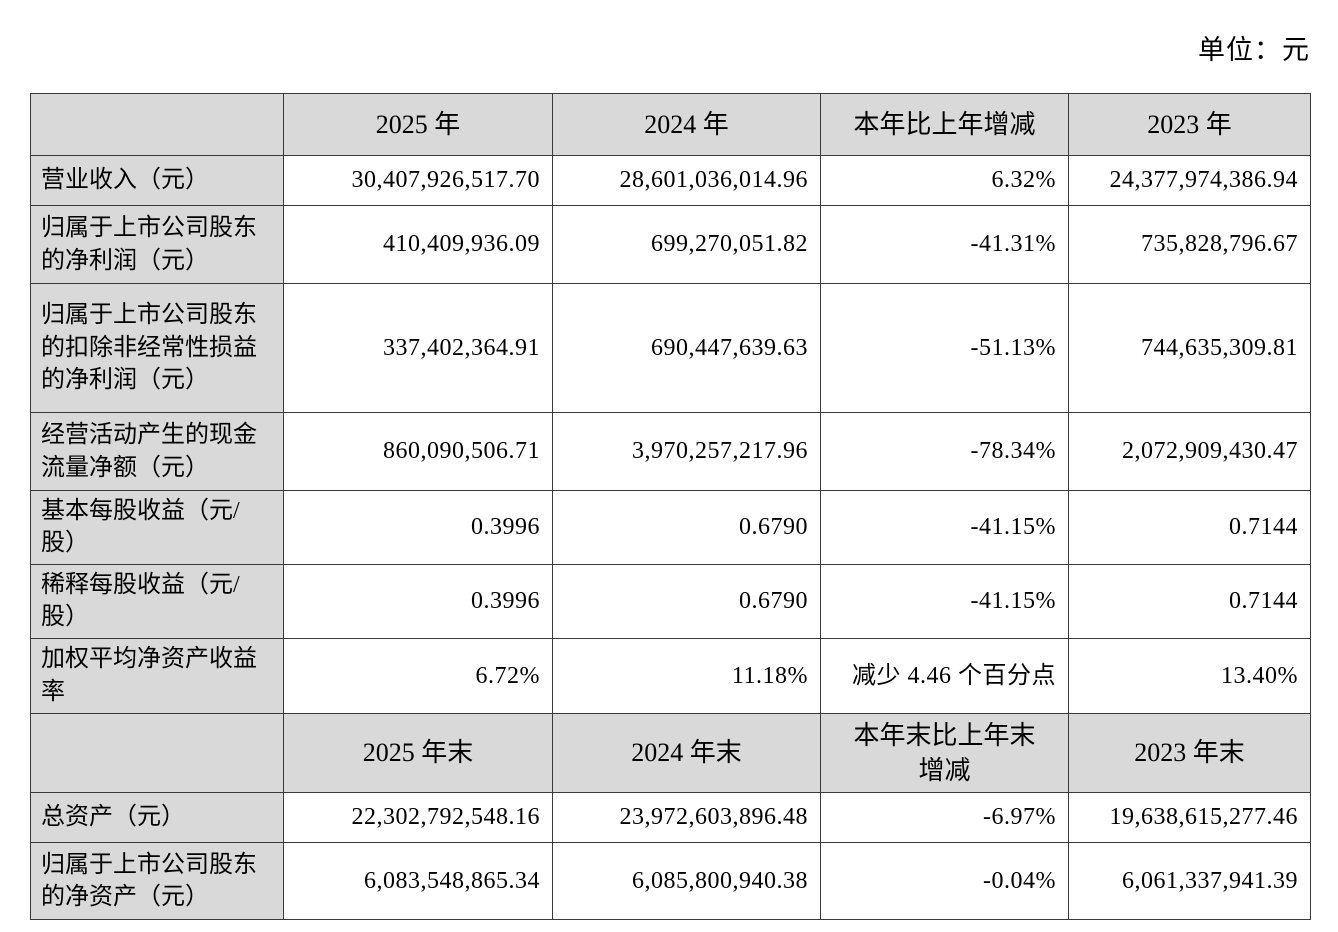  I want to click on row-label-cell: 归属于上市公司股东的净利润（元）, so click(157, 244).